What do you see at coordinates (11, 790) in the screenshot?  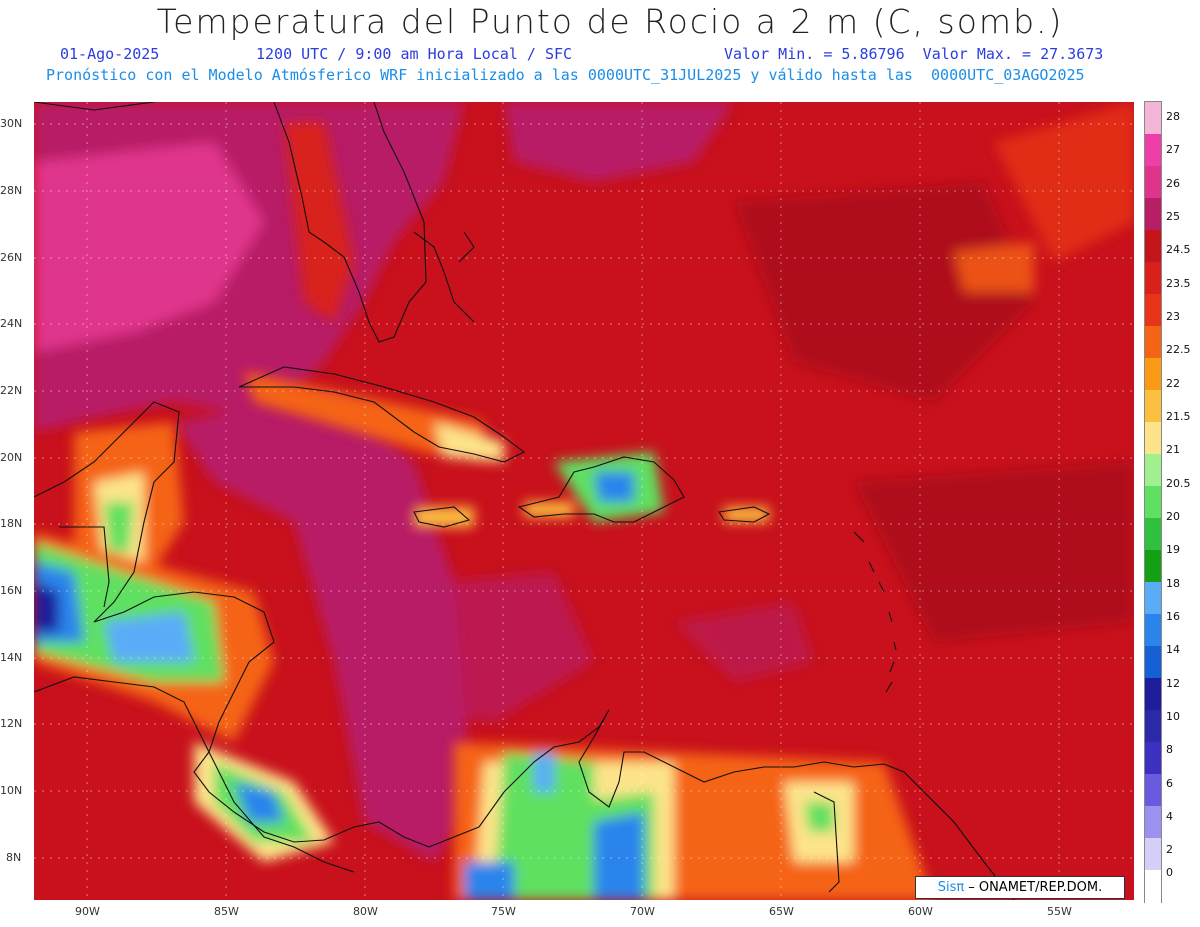 I see `lat-label-10n: 10N` at bounding box center [11, 790].